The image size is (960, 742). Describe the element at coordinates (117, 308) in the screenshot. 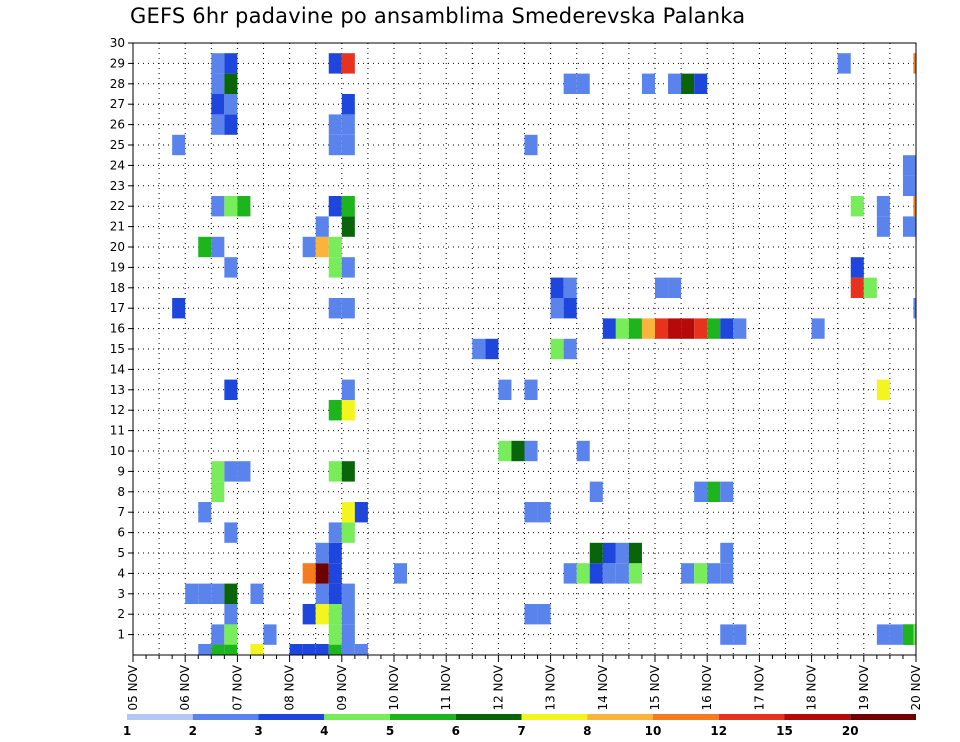

I see `y-tick-label: 17` at that location.